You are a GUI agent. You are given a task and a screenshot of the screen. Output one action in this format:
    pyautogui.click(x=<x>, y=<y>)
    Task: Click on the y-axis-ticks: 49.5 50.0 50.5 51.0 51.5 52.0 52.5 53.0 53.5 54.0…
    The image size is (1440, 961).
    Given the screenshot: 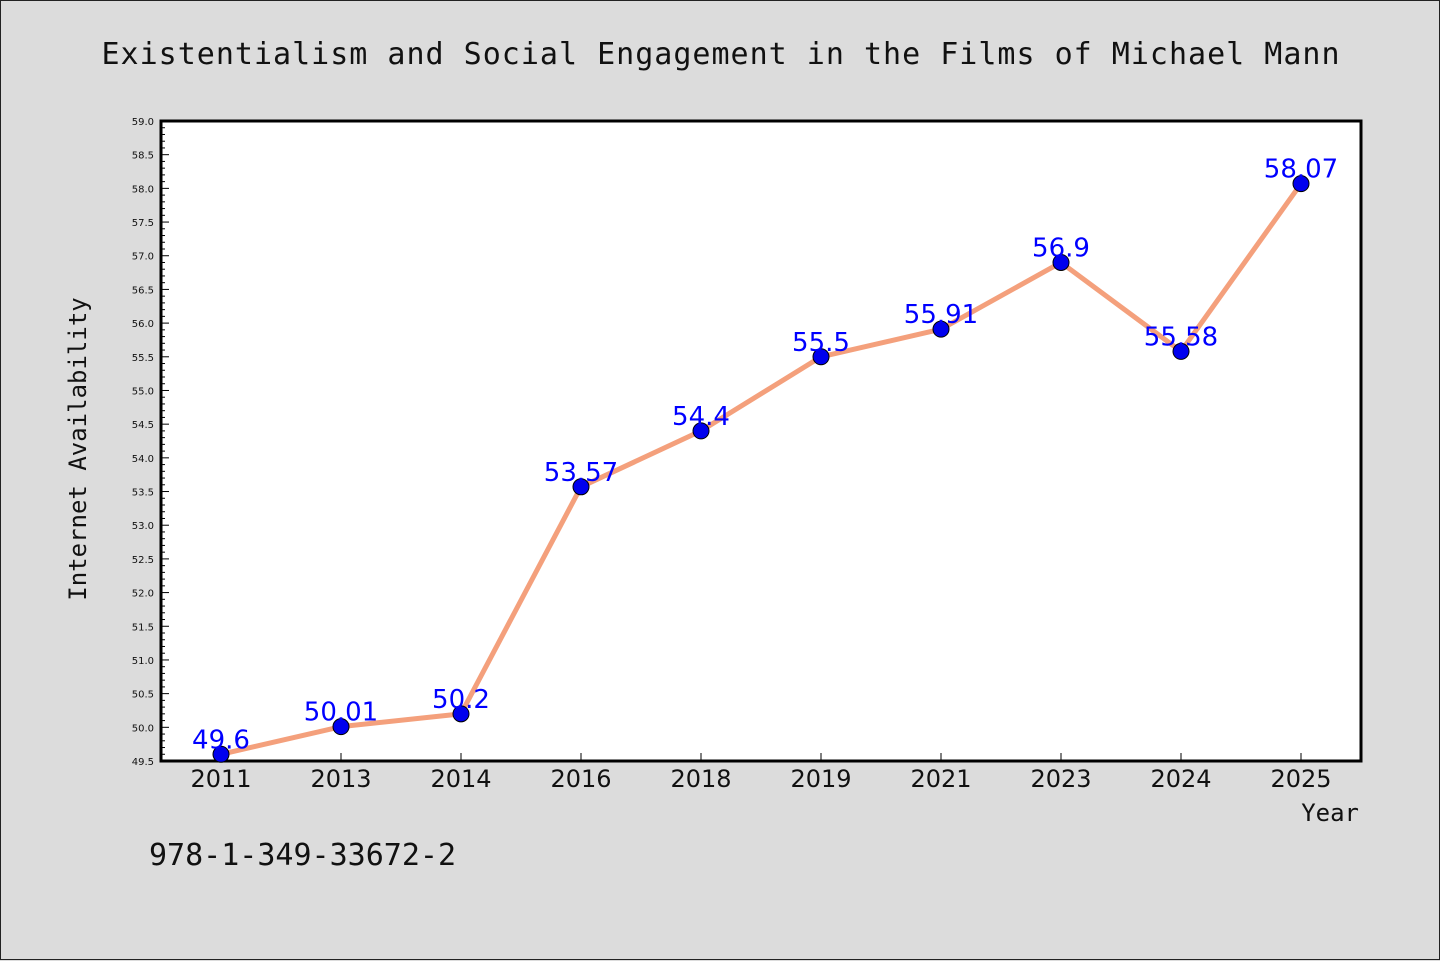 What is the action you would take?
    pyautogui.click(x=150, y=442)
    